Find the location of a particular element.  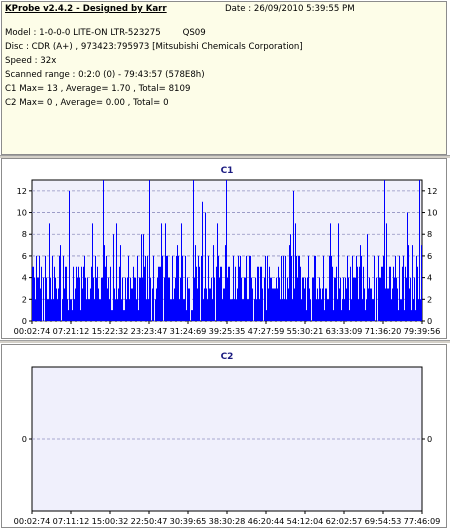

y-tick-label-right: 12 is located at coordinates (432, 191).